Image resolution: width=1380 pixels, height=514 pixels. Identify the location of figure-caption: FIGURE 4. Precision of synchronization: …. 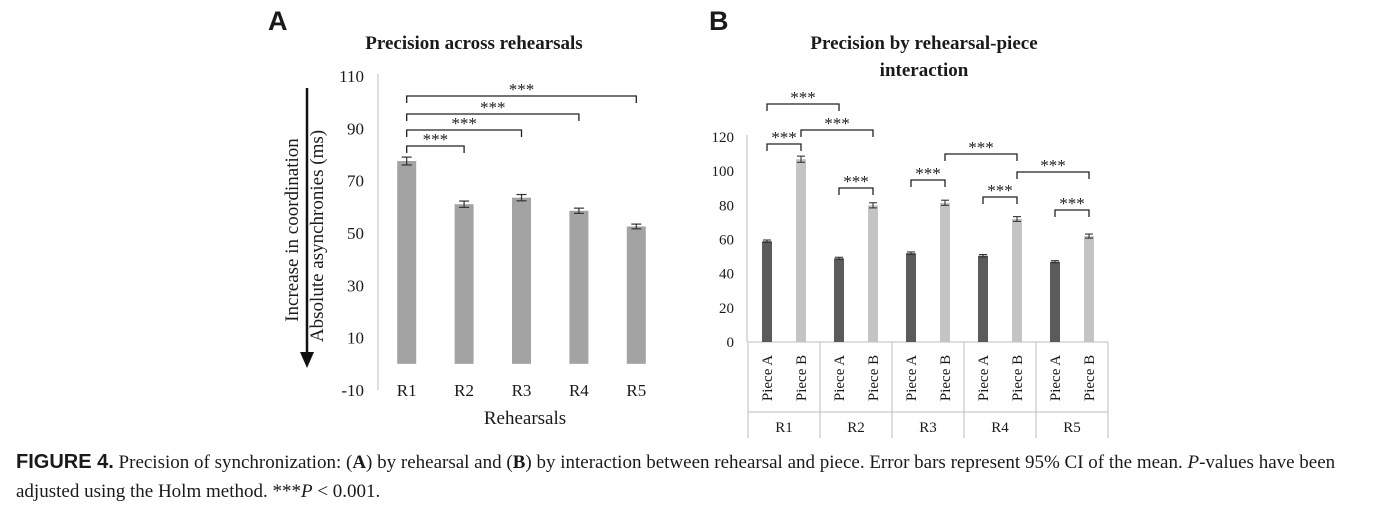
(691, 477).